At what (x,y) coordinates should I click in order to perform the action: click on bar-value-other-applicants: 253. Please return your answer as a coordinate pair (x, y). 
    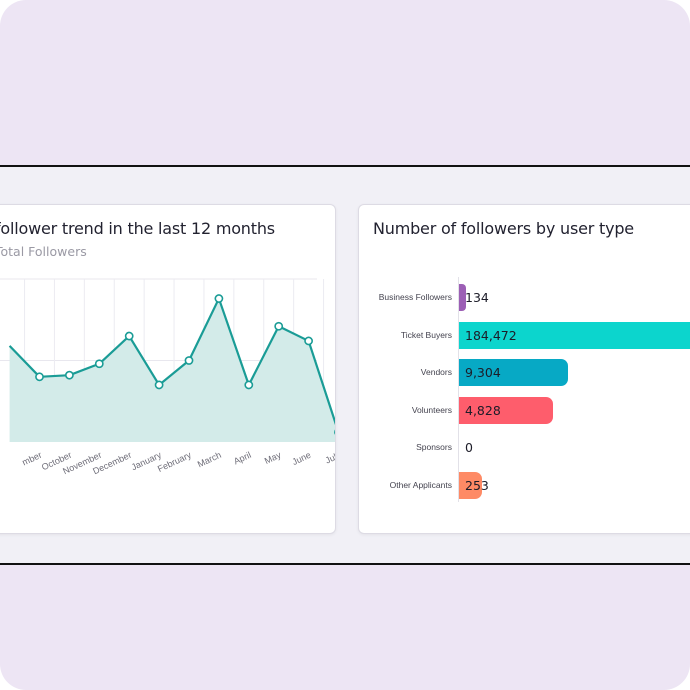
    Looking at the image, I should click on (477, 485).